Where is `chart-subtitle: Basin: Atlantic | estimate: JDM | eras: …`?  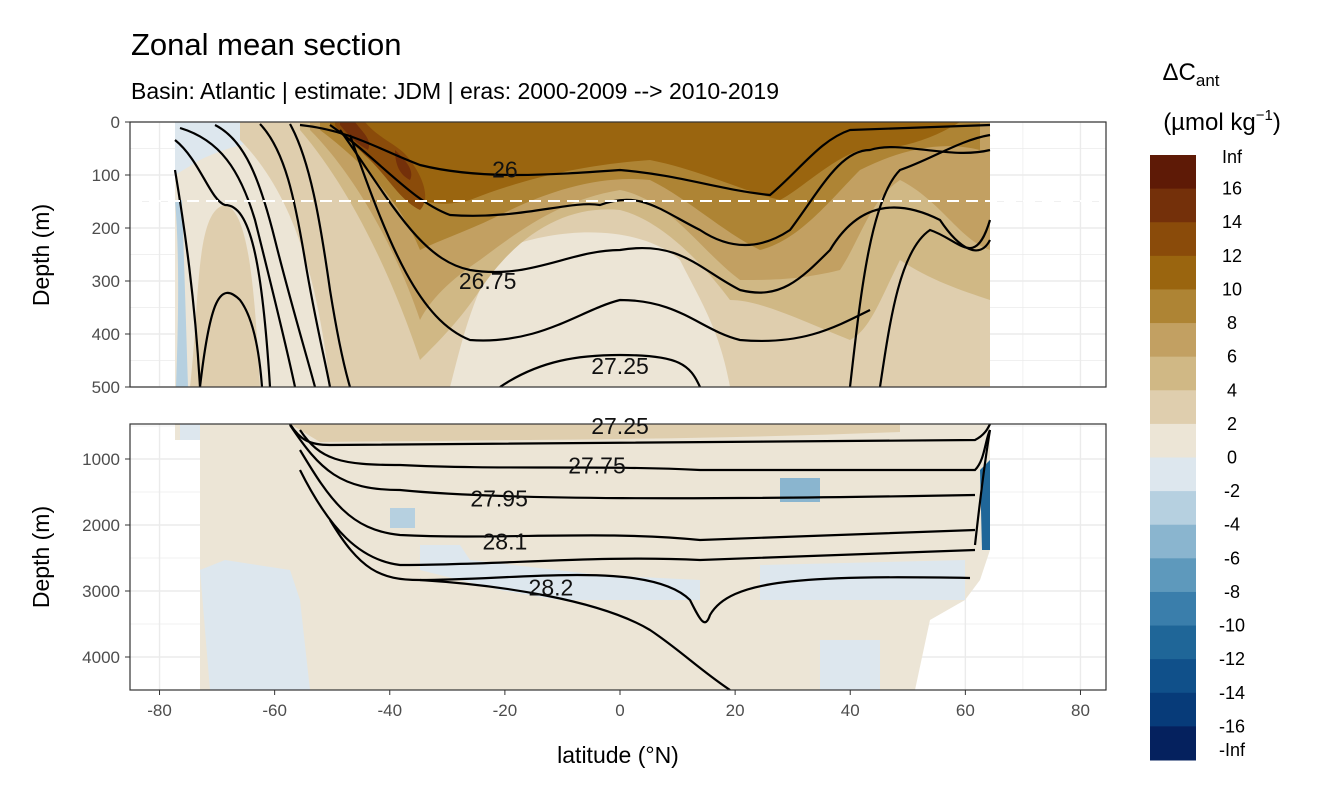 chart-subtitle: Basin: Atlantic | estimate: JDM | eras: … is located at coordinates (455, 91).